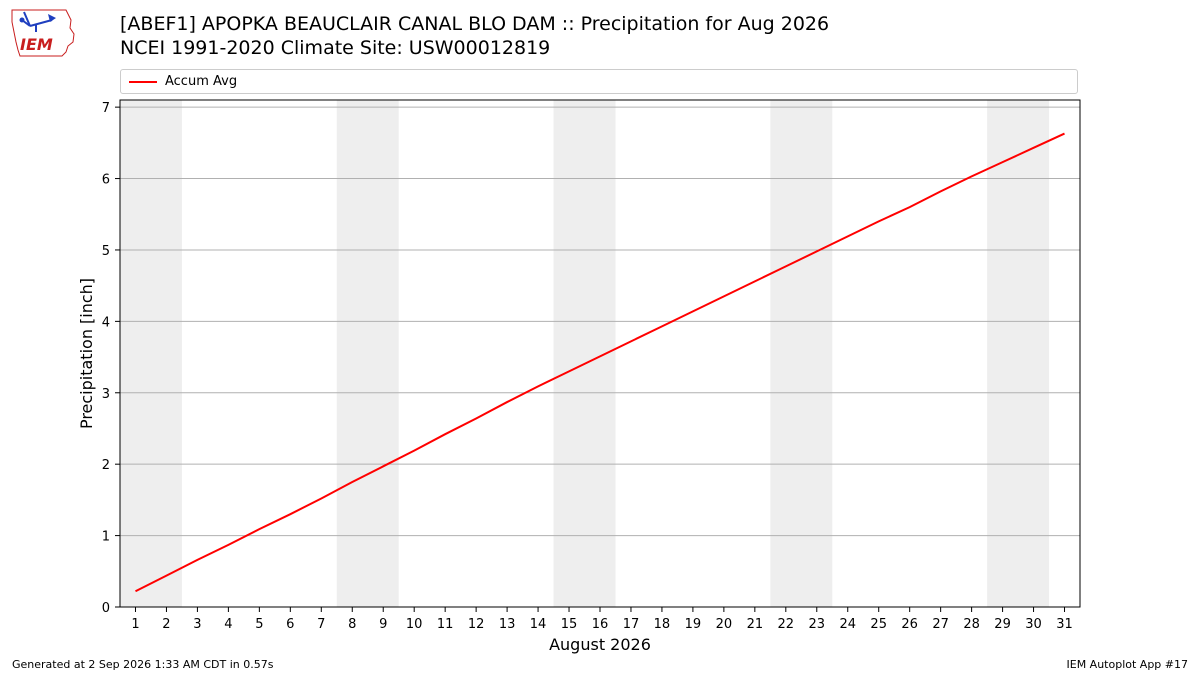 This screenshot has height=675, width=1200. Describe the element at coordinates (228, 624) in the screenshot. I see `x-tick-label: 4` at that location.